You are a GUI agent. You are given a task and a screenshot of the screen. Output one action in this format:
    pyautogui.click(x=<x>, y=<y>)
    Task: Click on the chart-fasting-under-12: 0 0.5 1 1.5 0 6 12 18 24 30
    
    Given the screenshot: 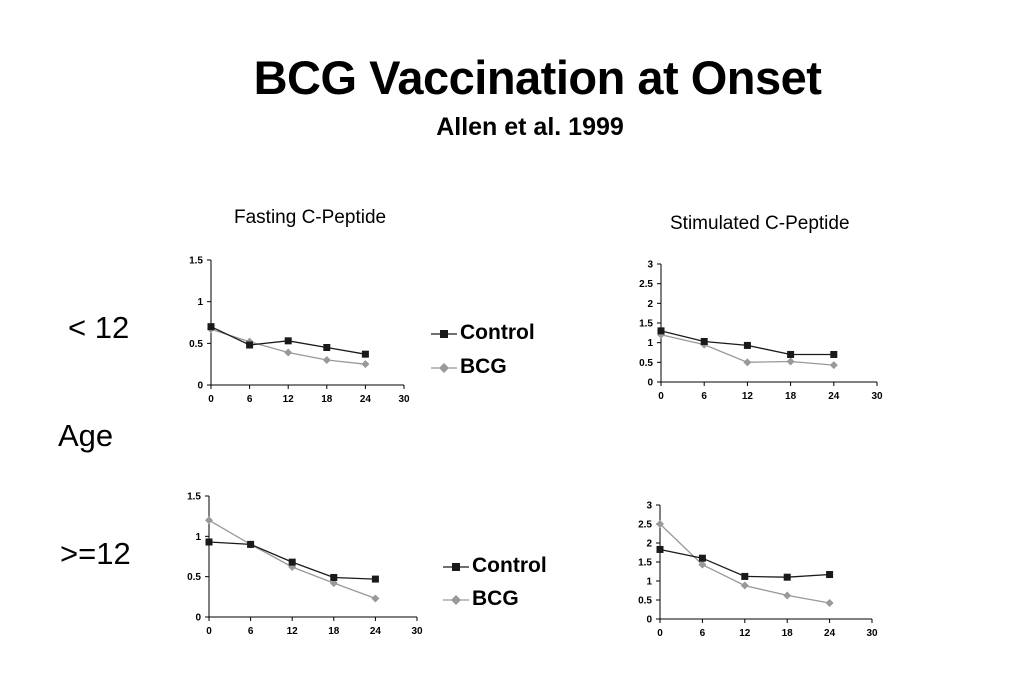 What is the action you would take?
    pyautogui.click(x=299, y=331)
    